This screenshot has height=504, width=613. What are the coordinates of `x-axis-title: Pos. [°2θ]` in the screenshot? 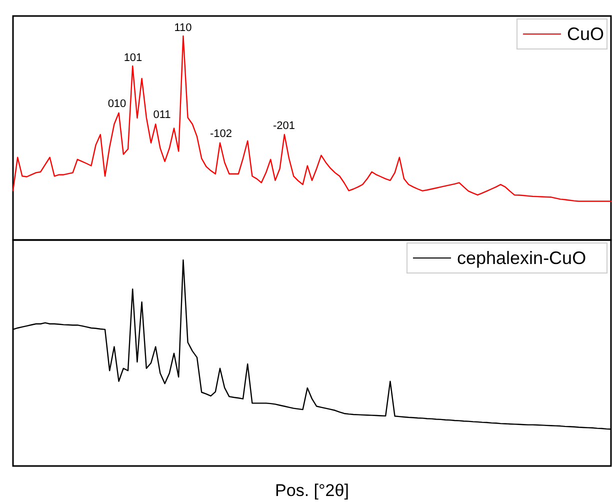 It's located at (312, 490).